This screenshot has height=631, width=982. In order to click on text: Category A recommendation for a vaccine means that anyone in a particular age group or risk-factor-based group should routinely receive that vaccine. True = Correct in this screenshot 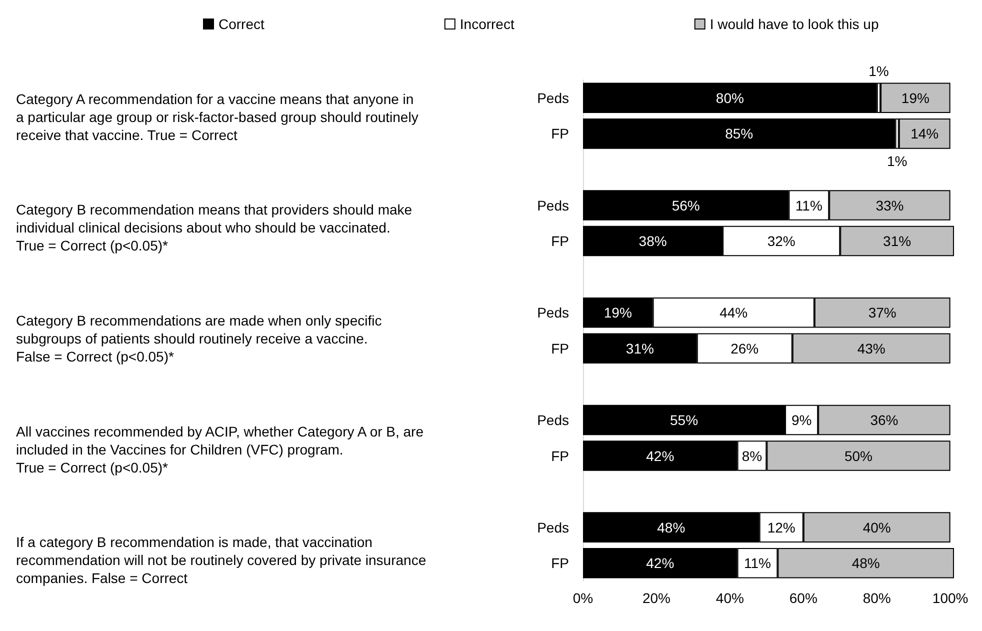, I will do `click(217, 116)`.